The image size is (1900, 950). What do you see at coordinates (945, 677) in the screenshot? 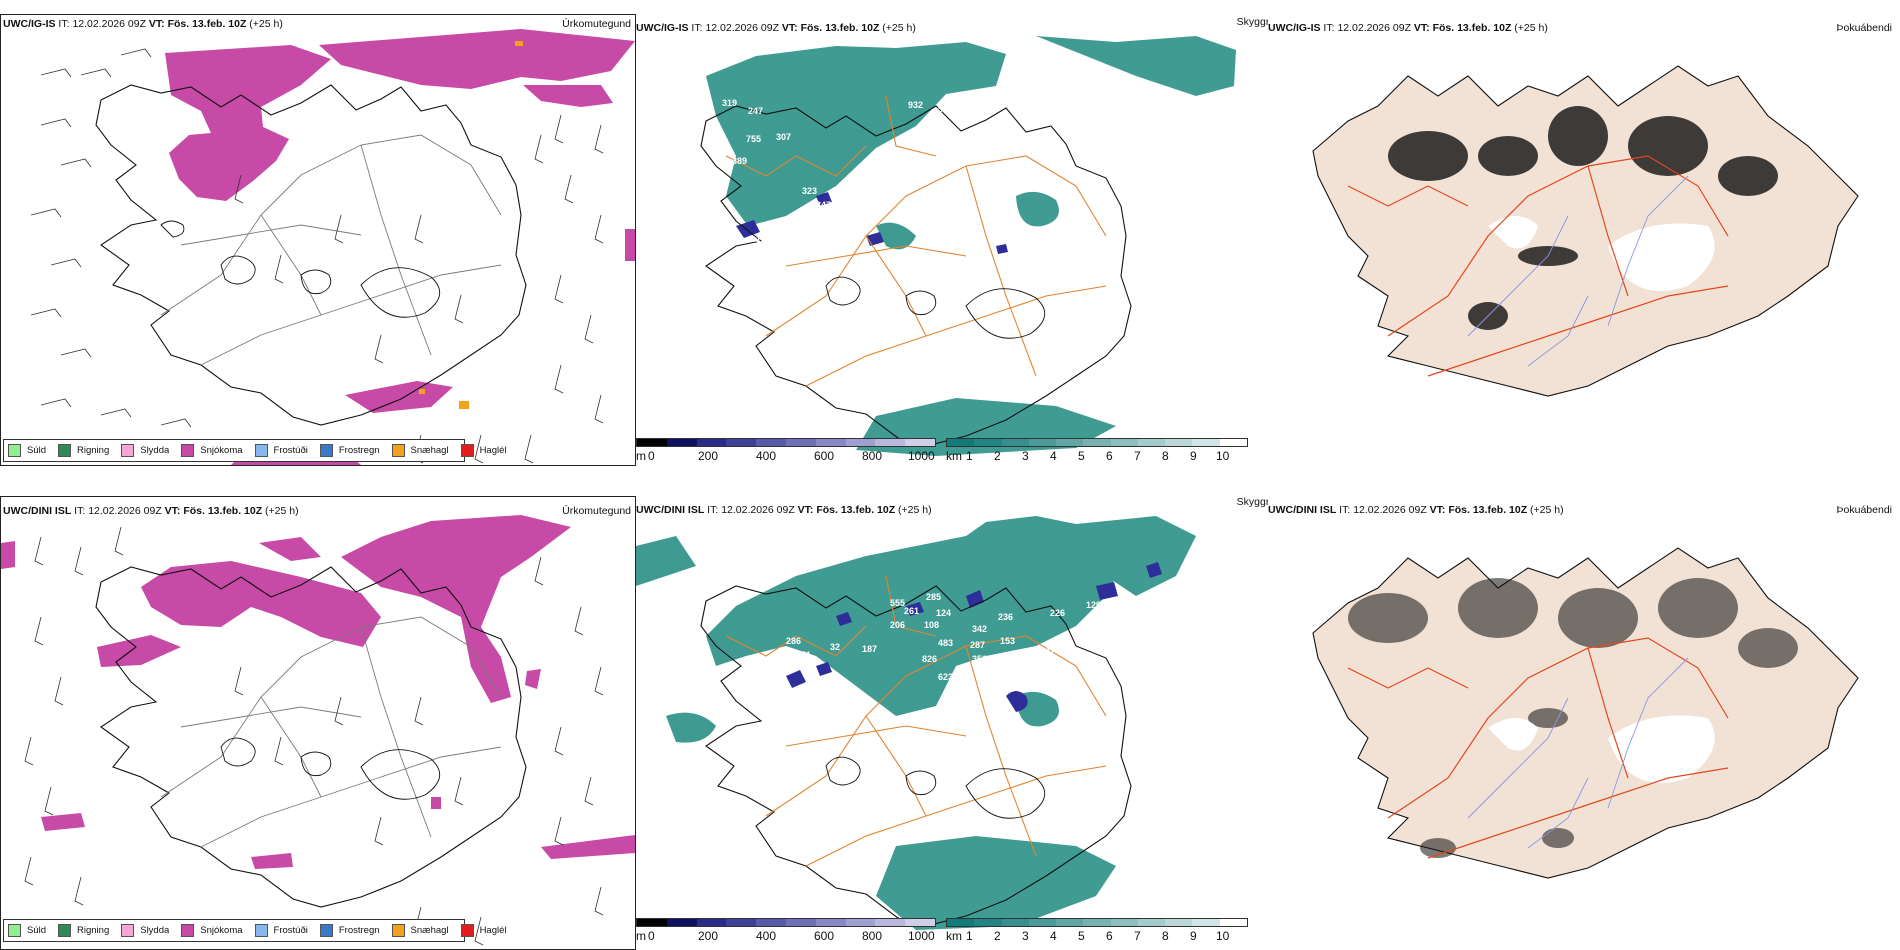
I see `ceiling-label: 623` at bounding box center [945, 677].